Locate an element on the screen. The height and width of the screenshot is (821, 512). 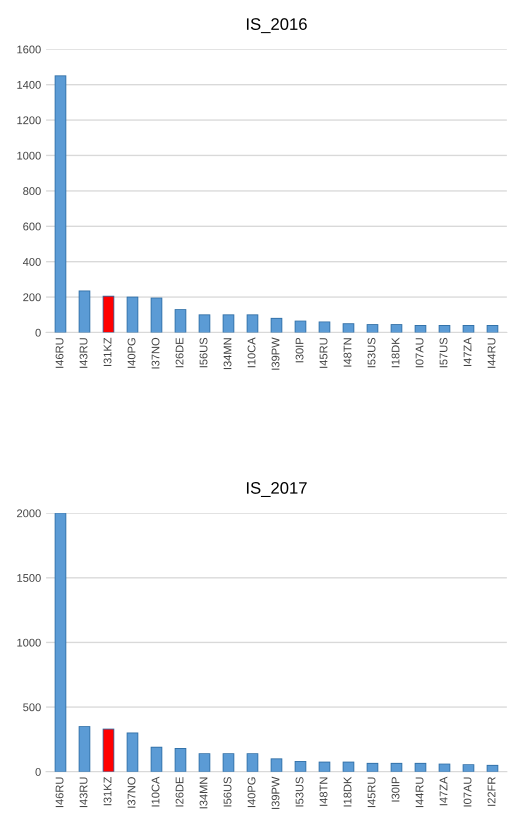
y-tick-label: 800 is located at coordinates (32, 191).